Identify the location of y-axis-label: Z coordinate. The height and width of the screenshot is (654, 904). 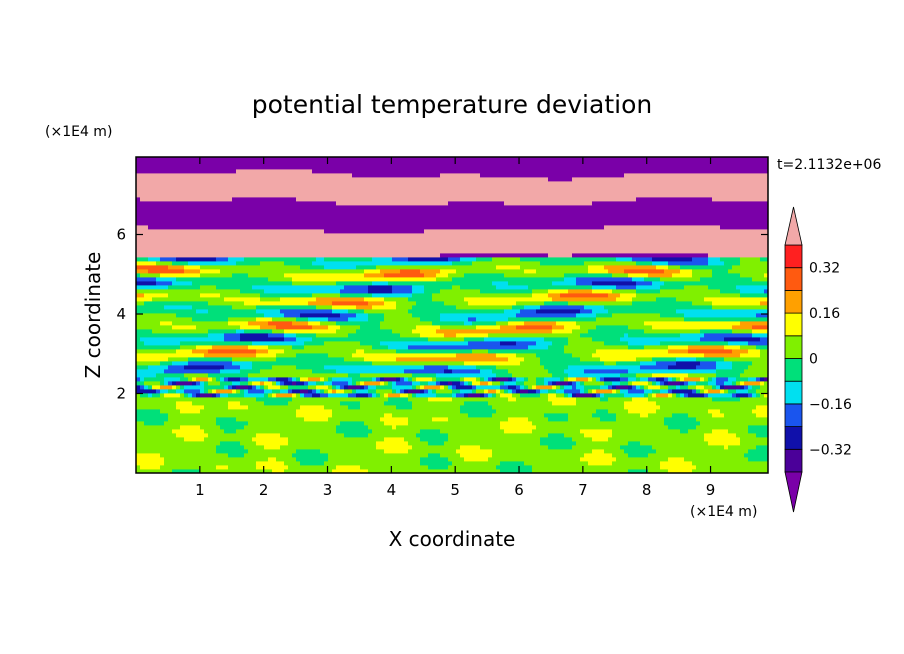
(93, 315).